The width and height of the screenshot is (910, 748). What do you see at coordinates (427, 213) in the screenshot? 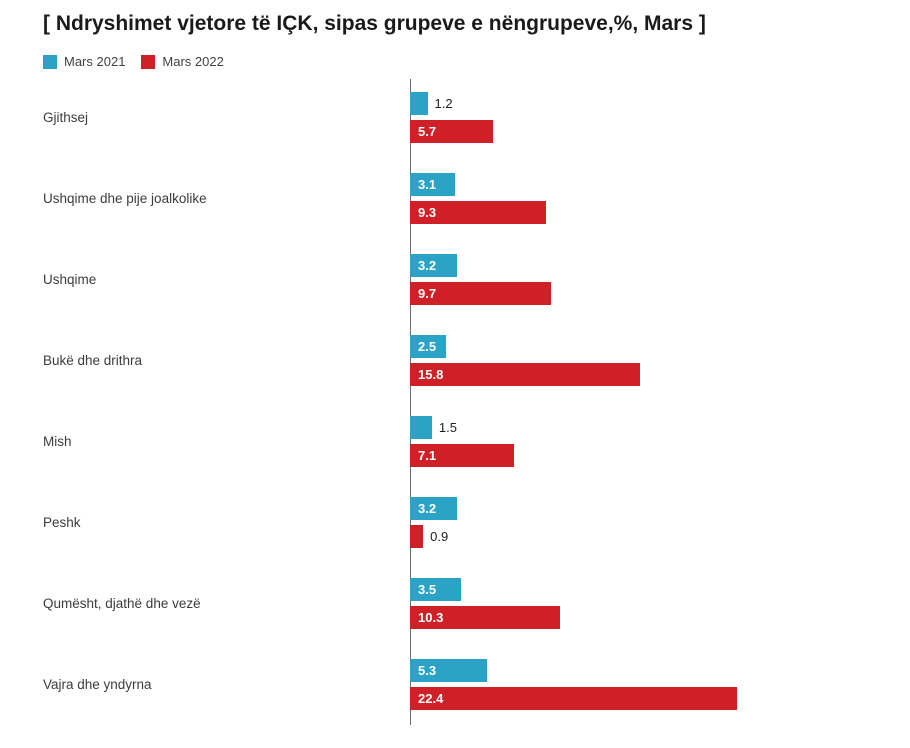
I see `value-label-mars-2022: 9.3` at bounding box center [427, 213].